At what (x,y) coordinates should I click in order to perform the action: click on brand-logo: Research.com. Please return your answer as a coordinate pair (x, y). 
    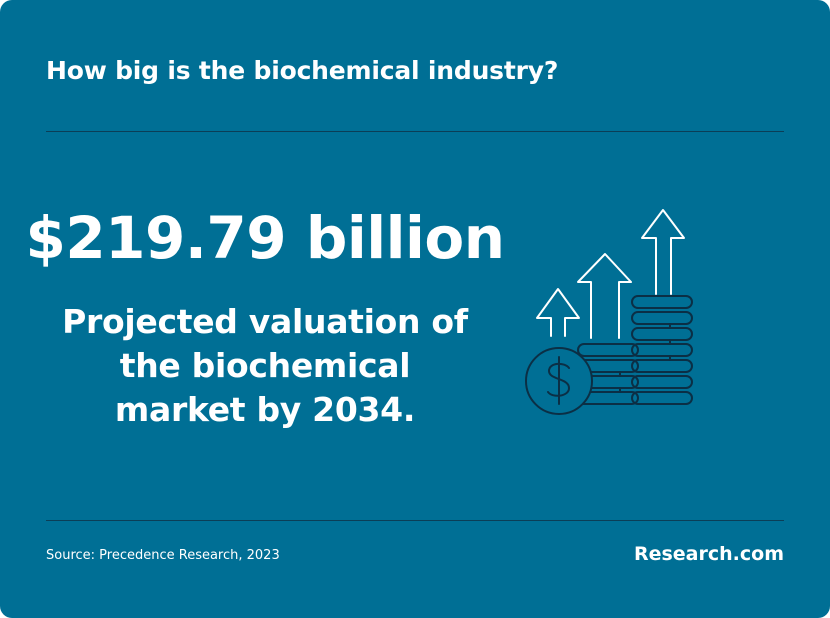
    Looking at the image, I should click on (708, 554).